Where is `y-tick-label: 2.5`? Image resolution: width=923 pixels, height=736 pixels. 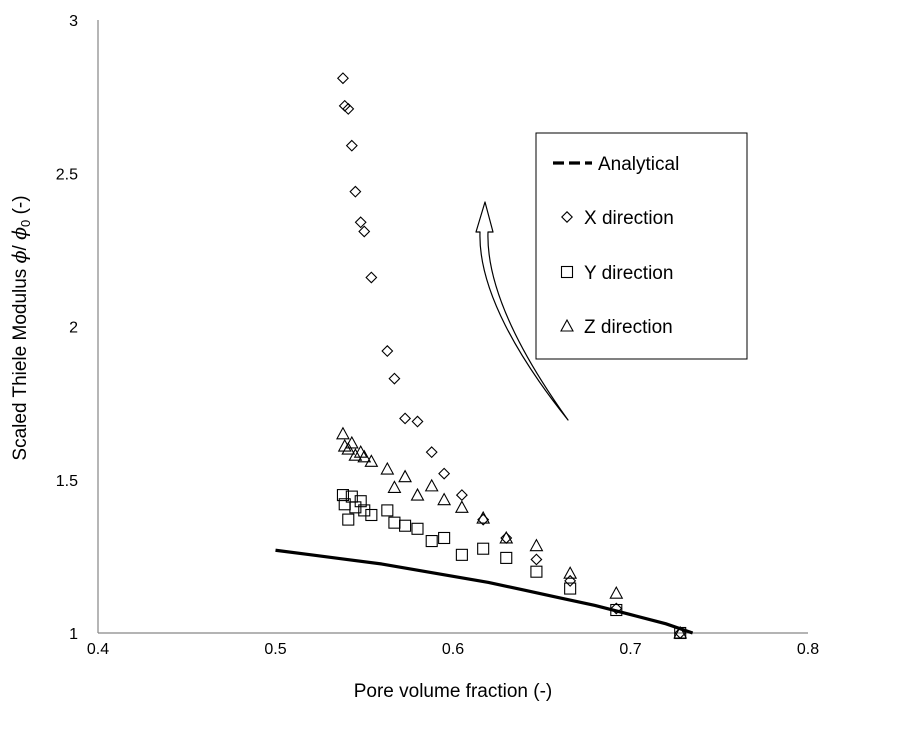 y-tick-label: 2.5 is located at coordinates (67, 174).